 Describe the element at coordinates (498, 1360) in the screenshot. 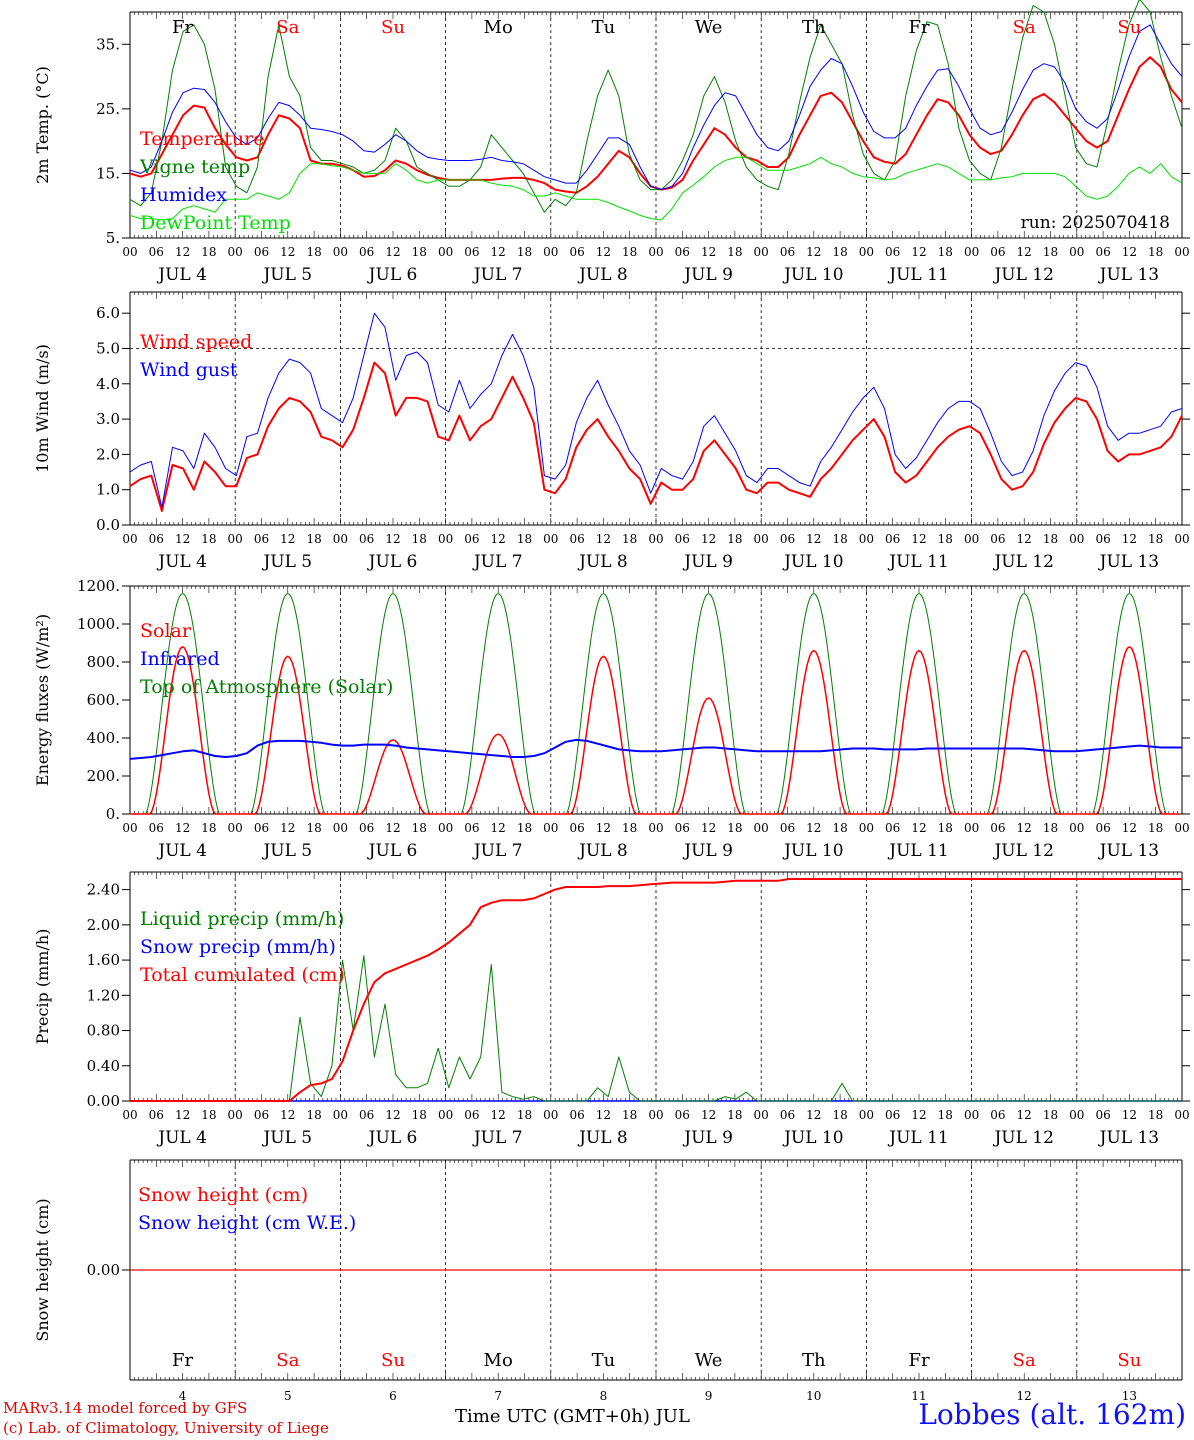

I see `weekday-label: Mo` at that location.